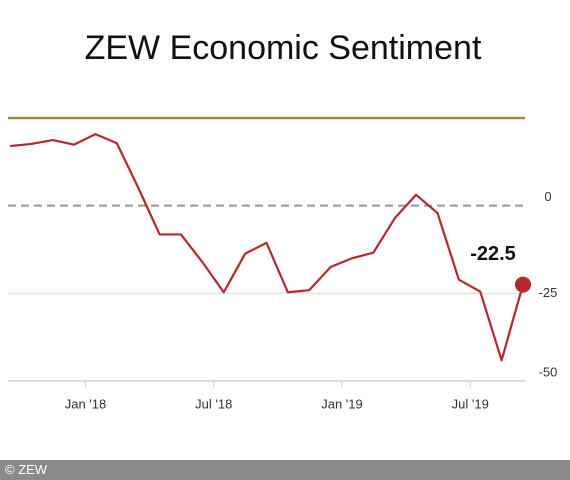 Image resolution: width=570 pixels, height=480 pixels. What do you see at coordinates (283, 48) in the screenshot?
I see `chart-title: ZEW Economic Sentiment` at bounding box center [283, 48].